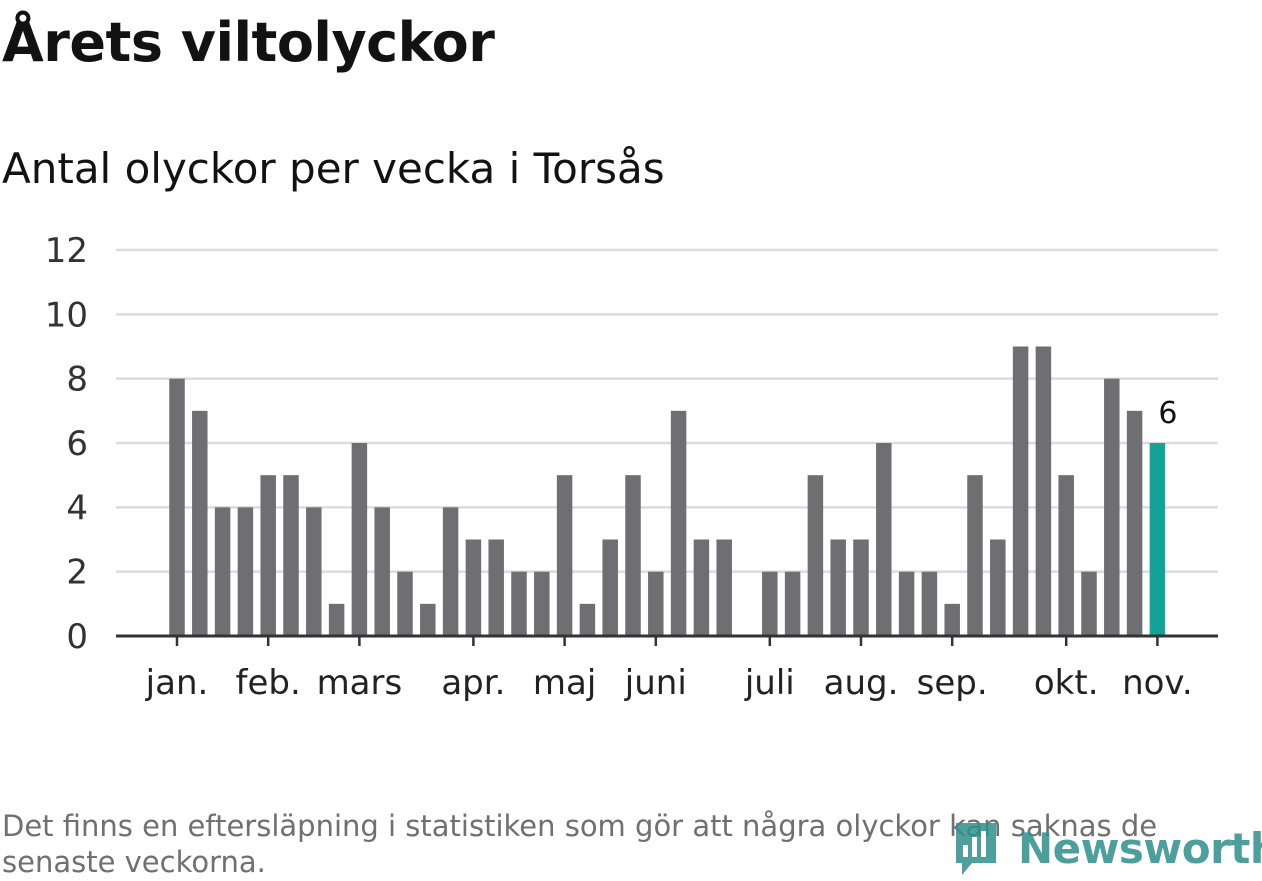 The height and width of the screenshot is (881, 1262). I want to click on x-tick-label: sep., so click(952, 683).